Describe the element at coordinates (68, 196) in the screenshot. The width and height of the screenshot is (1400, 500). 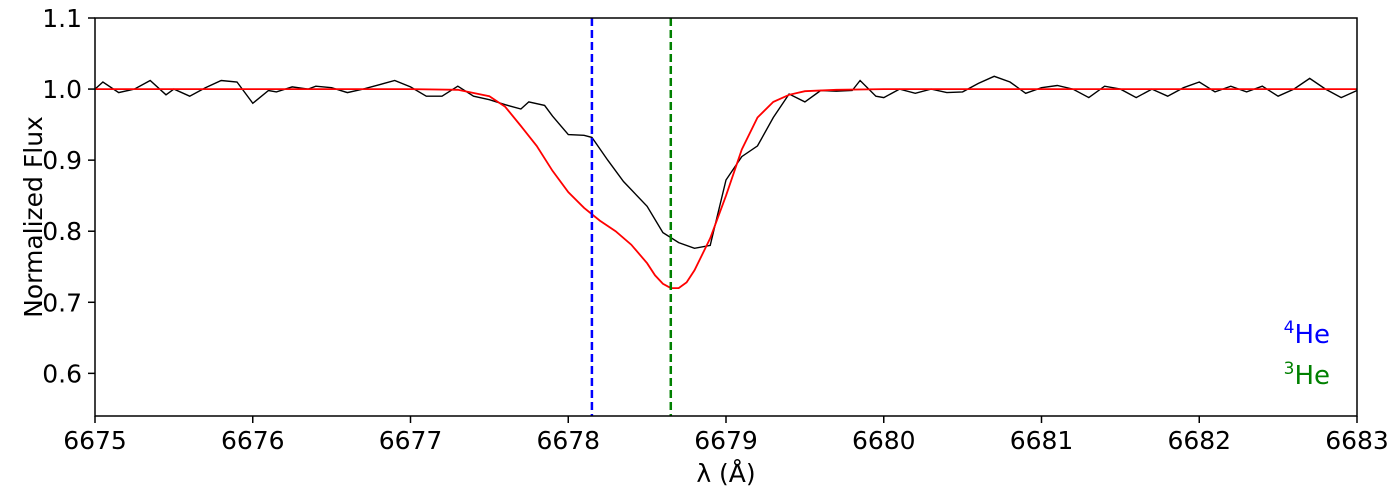
I see `y-axis: 0.6 0.7 0.8 0.9 1.0 1.1` at that location.